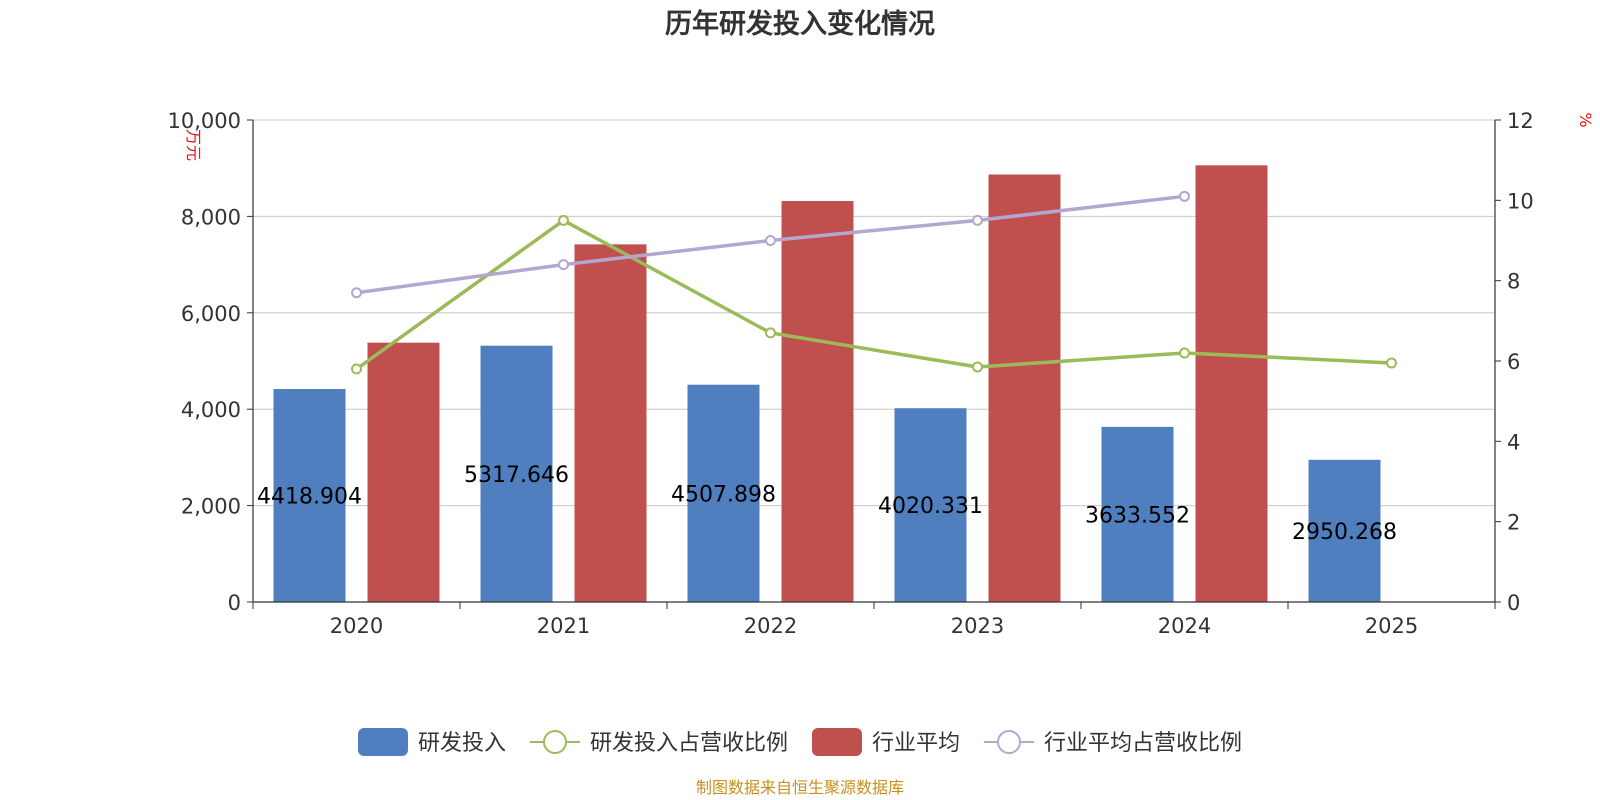  Describe the element at coordinates (234, 603) in the screenshot. I see `left-axis-tick-label: 0` at that location.